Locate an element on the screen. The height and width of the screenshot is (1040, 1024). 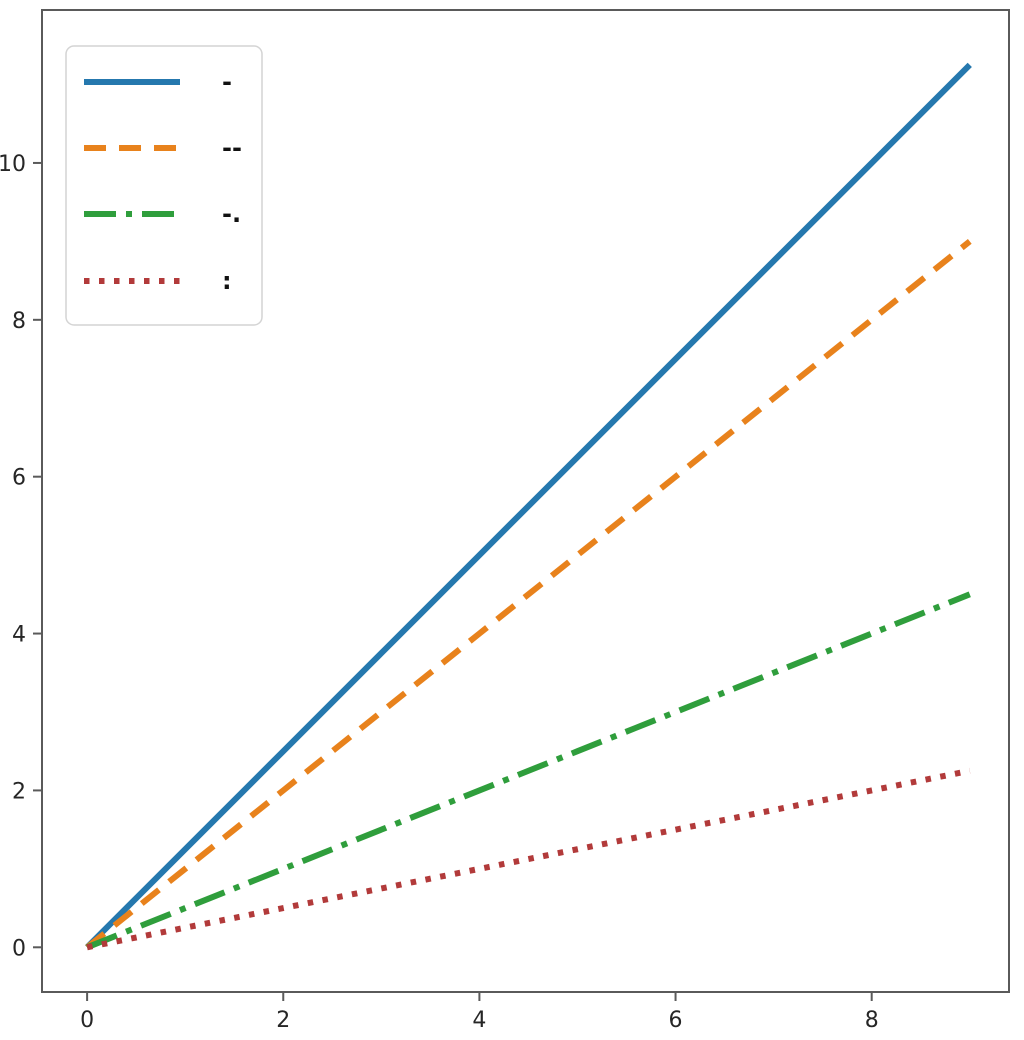
x-axis: 0 2 4 6 8 is located at coordinates (479, 1012).